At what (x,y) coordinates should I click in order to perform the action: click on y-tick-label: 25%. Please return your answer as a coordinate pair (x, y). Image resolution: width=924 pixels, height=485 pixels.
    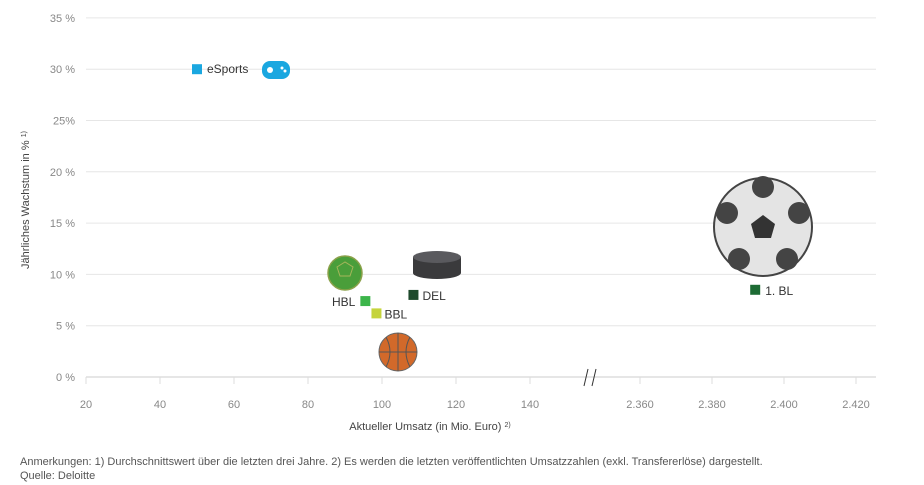
    Looking at the image, I should click on (64, 122).